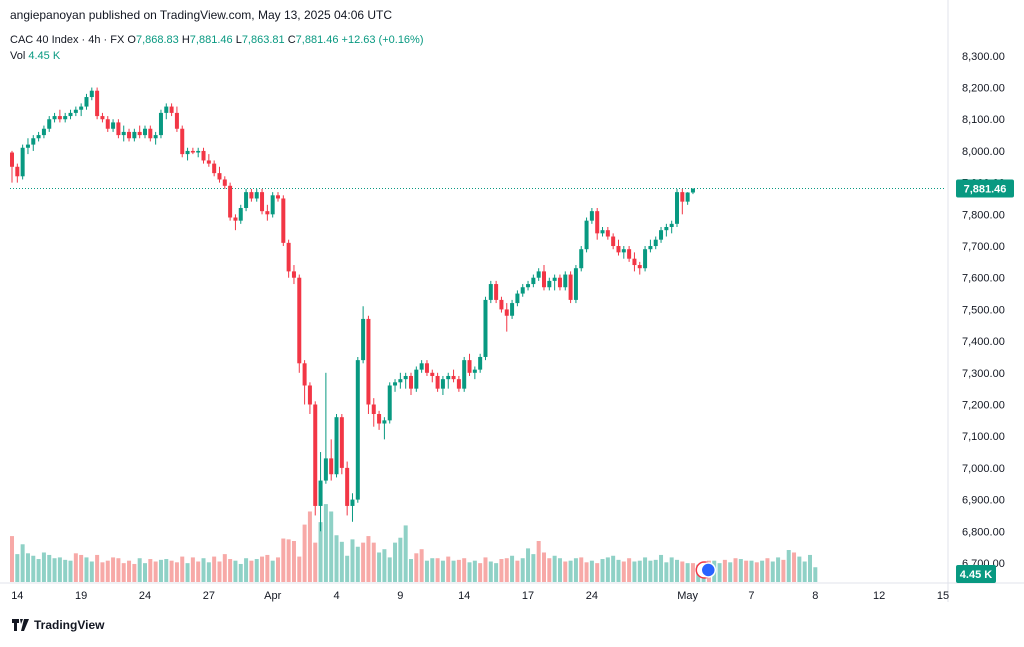 This screenshot has width=1024, height=647. I want to click on x-tick-label: 24, so click(145, 596).